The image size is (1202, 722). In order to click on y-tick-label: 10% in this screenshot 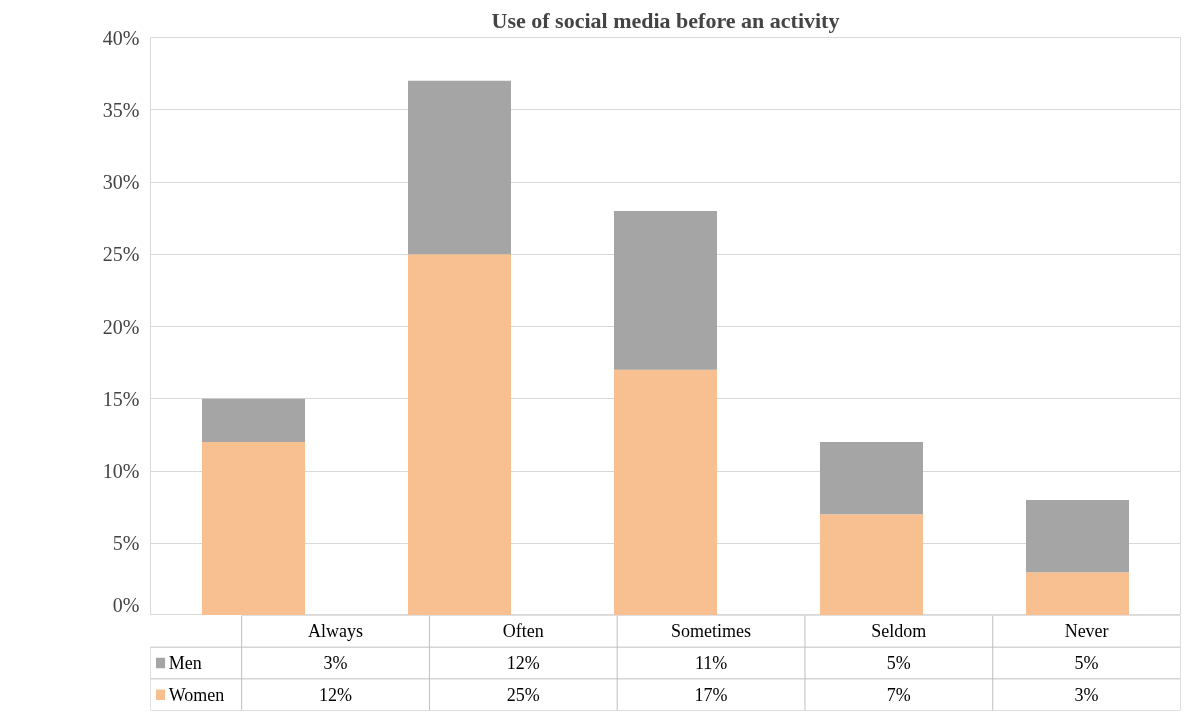, I will do `click(121, 471)`.